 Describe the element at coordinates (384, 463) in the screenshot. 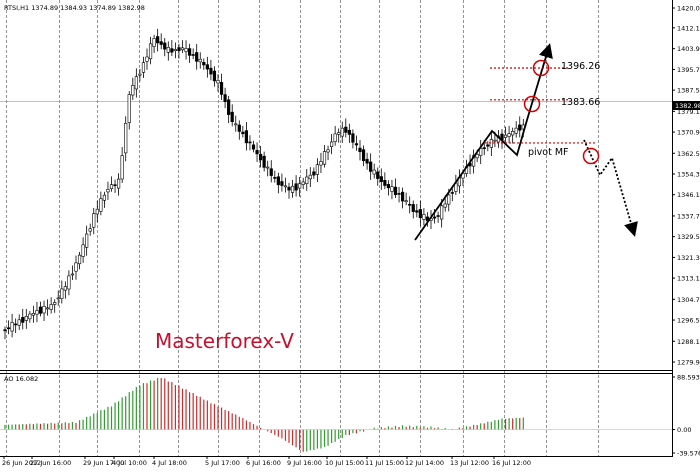

I see `time-tick-label: 11 Jul 15:00` at that location.